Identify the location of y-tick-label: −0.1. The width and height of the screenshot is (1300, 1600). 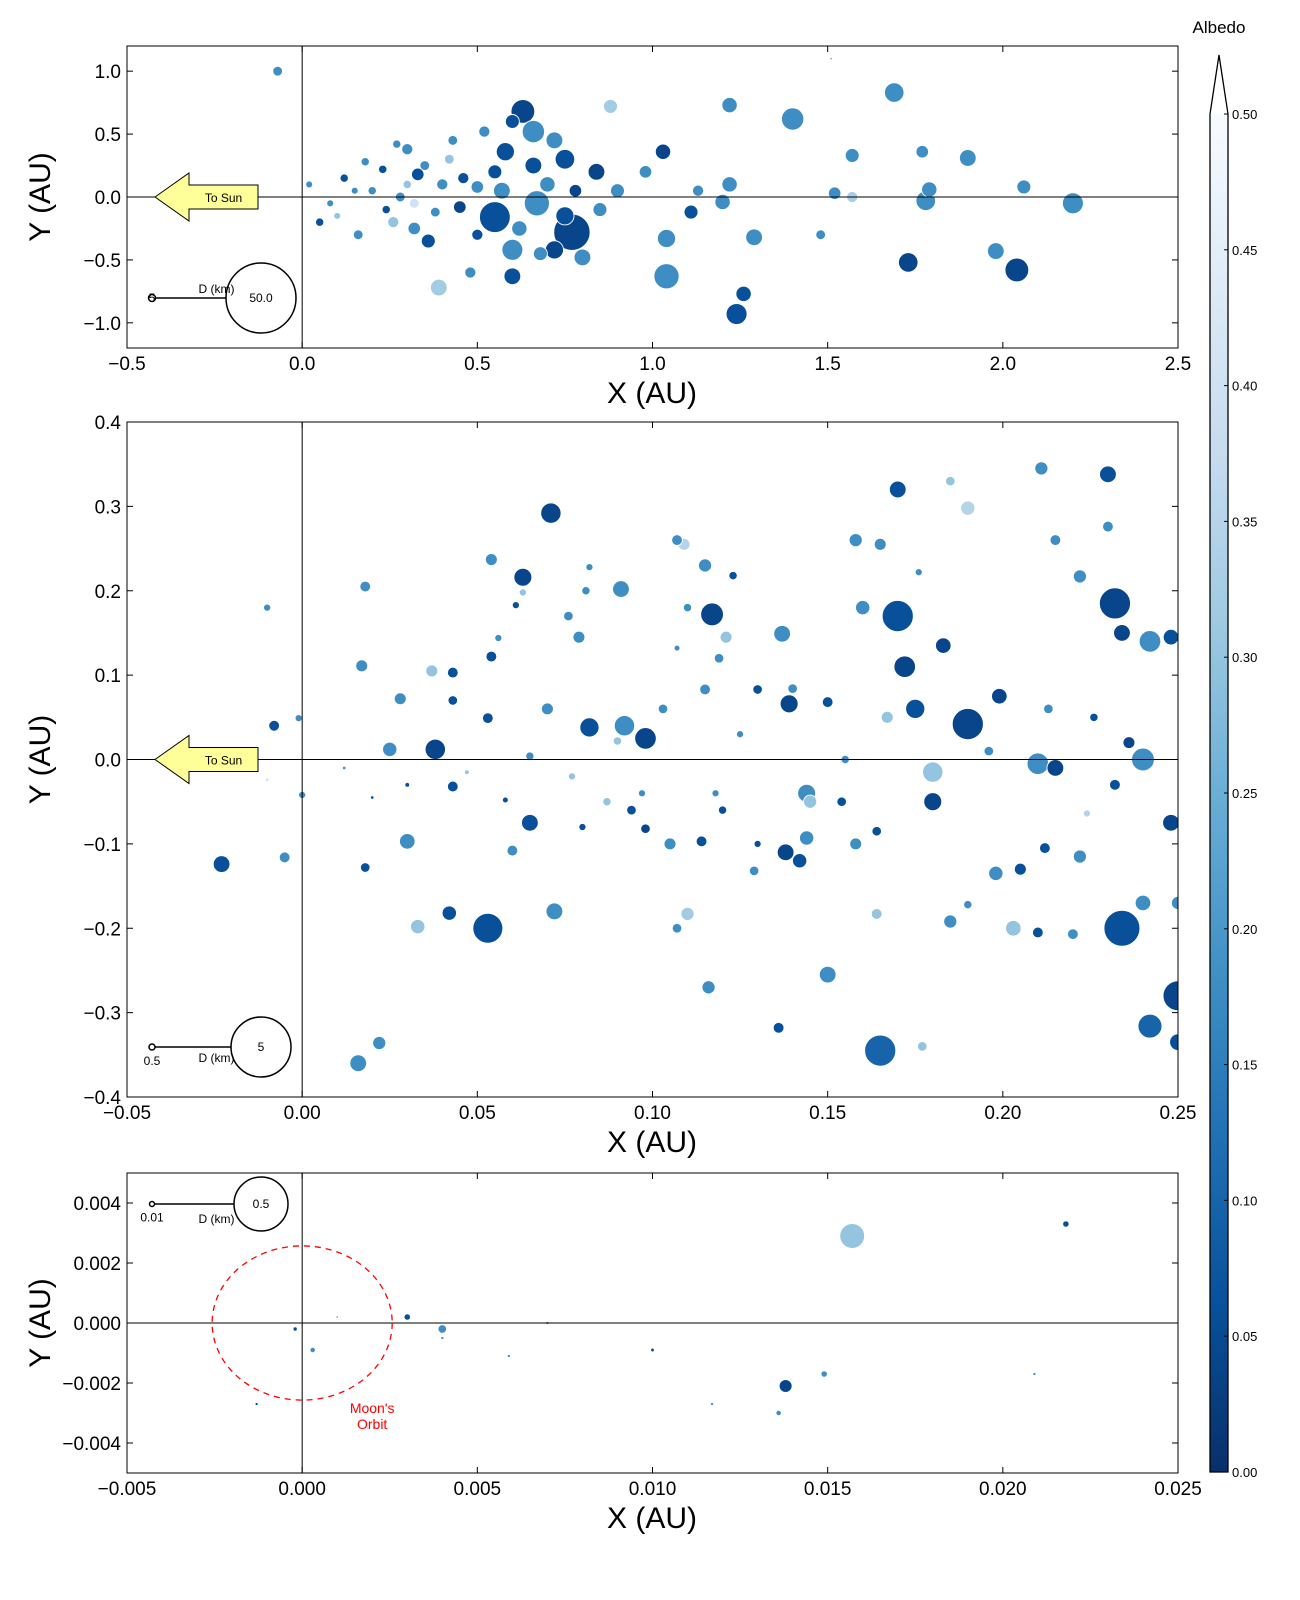
(102, 845).